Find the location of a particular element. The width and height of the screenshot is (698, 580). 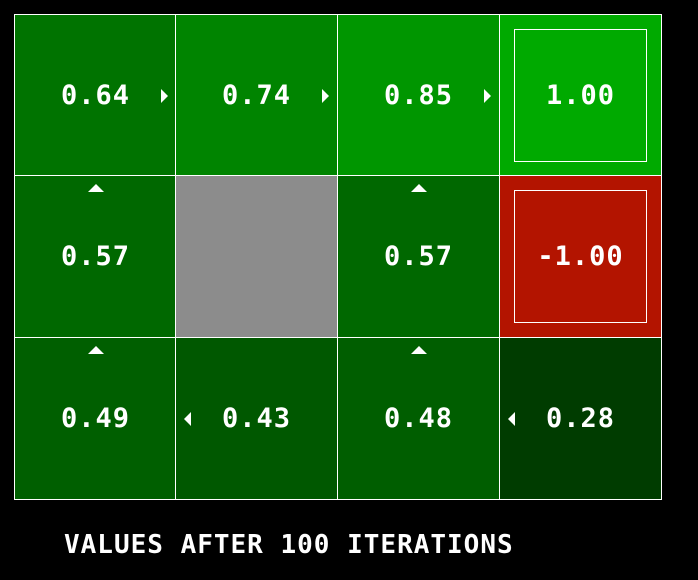

state-value: 0.43 is located at coordinates (256, 418).